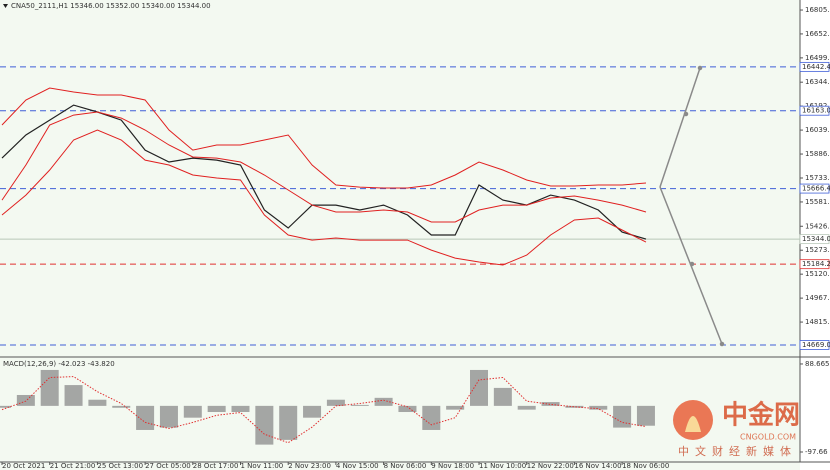  I want to click on x-tick-label: 28 Oct 17:00, so click(216, 466).